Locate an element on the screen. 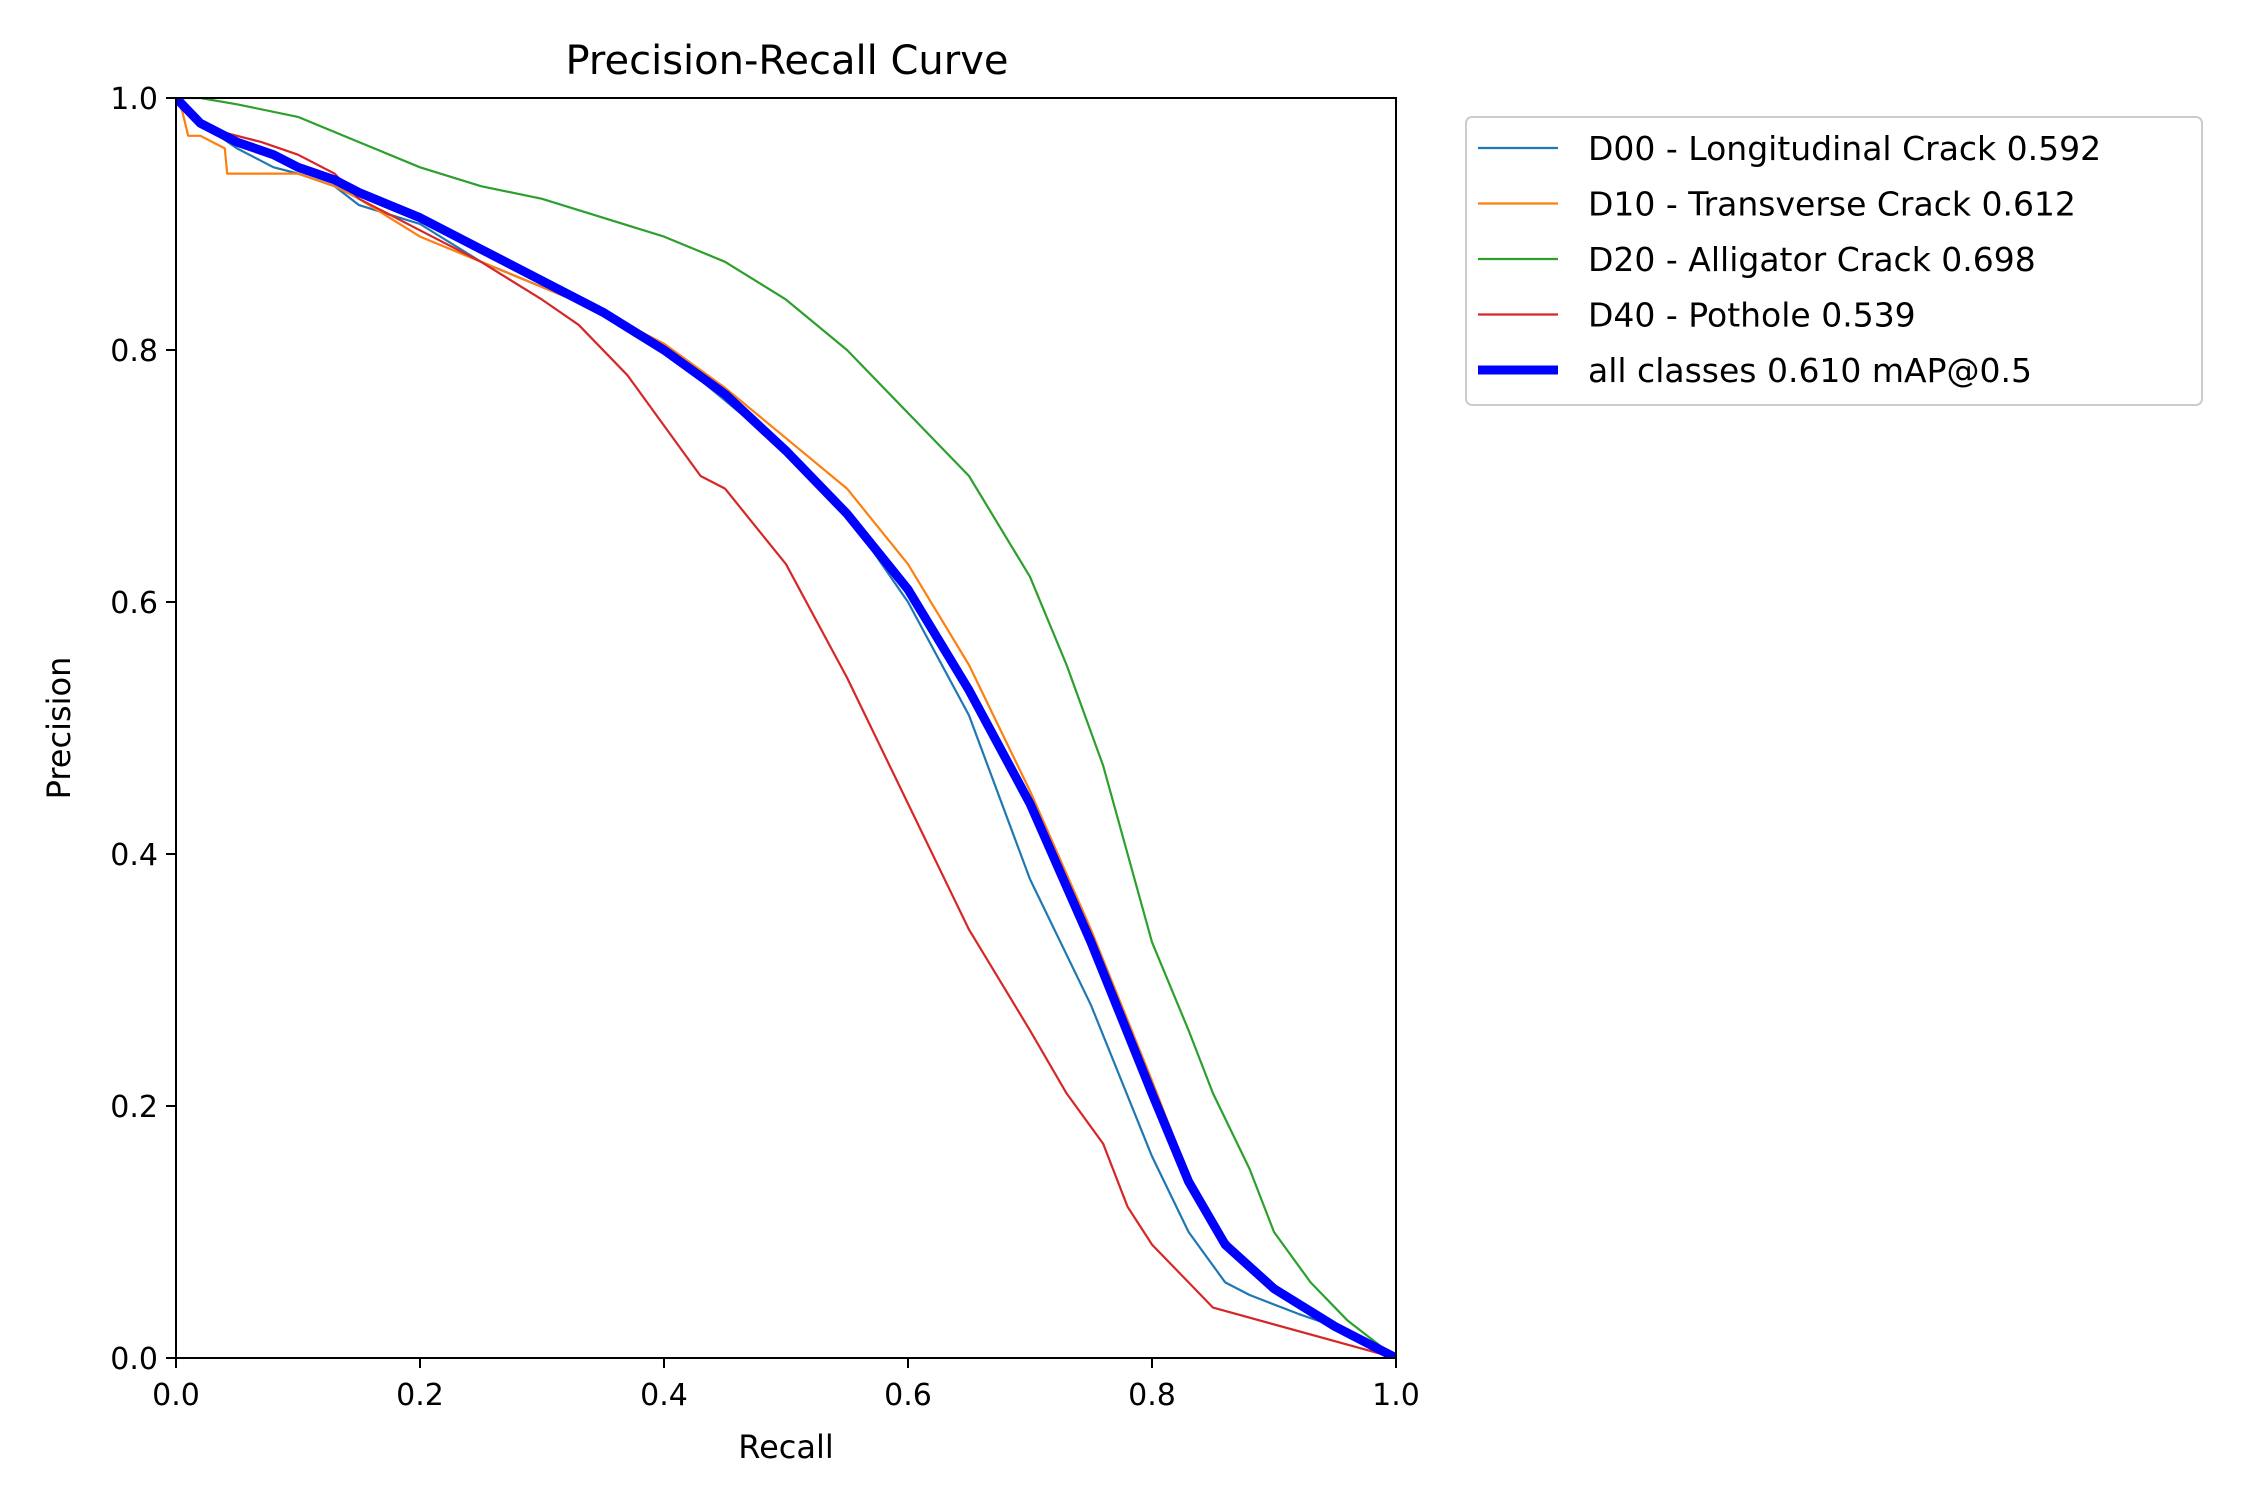  y-tick-label-1: 0.2 is located at coordinates (134, 1107).